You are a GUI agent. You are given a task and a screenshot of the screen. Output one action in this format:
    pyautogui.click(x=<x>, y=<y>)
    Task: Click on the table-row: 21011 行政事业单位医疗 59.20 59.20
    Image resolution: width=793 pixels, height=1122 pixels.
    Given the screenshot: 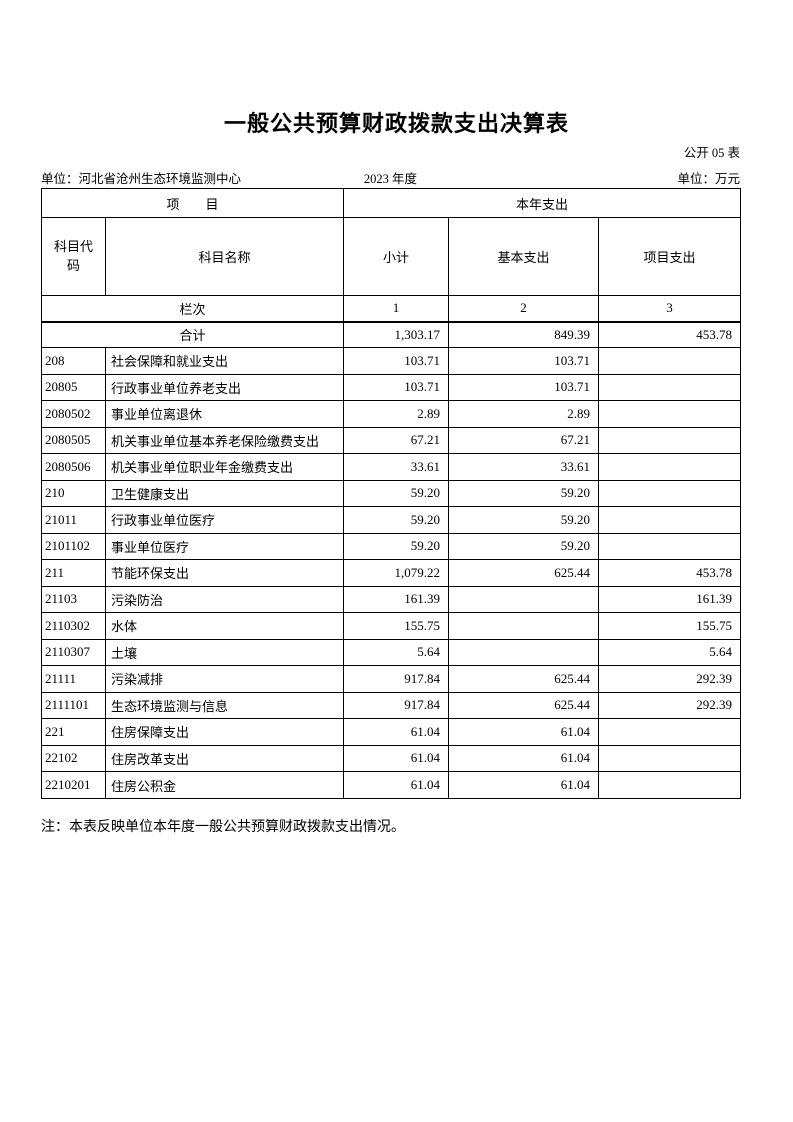 What is the action you would take?
    pyautogui.click(x=391, y=520)
    